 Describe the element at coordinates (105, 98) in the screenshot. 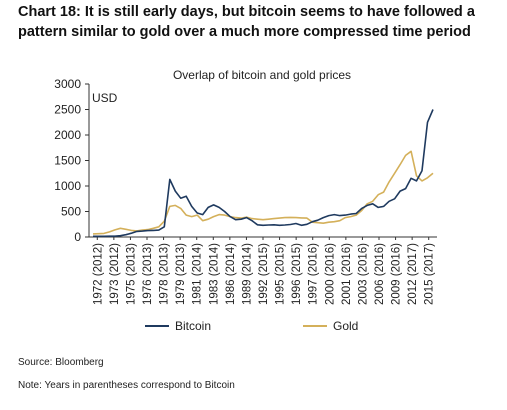

I see `unit-label: USD` at that location.